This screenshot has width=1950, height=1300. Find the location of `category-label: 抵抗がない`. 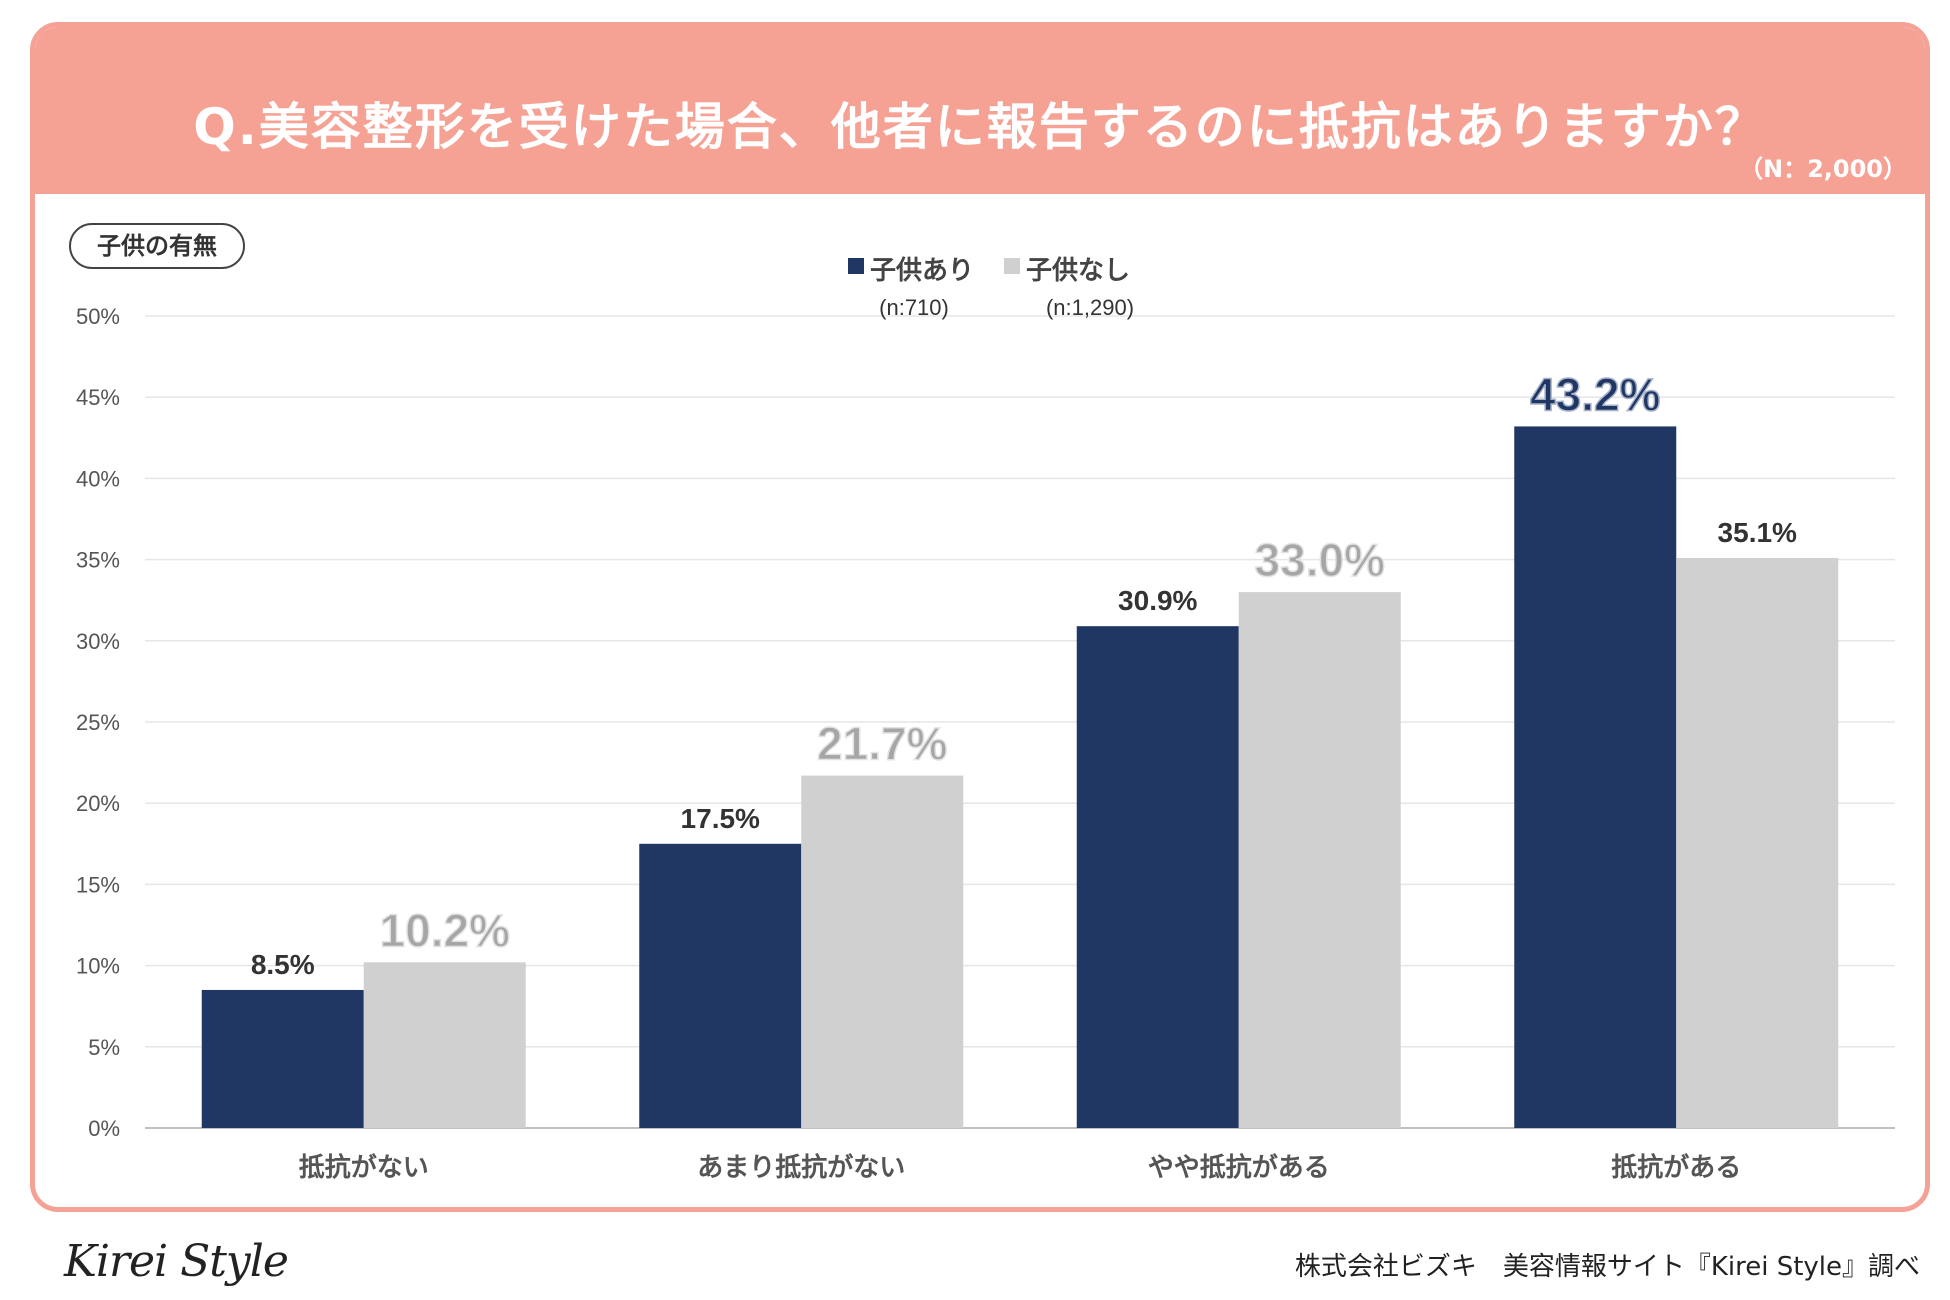

category-label: 抵抗がない is located at coordinates (364, 1167).